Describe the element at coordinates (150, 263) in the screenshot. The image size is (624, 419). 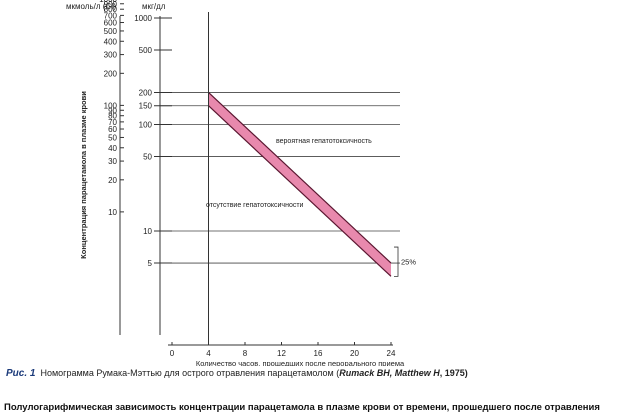
I see `mcg-tick-label: 5` at that location.